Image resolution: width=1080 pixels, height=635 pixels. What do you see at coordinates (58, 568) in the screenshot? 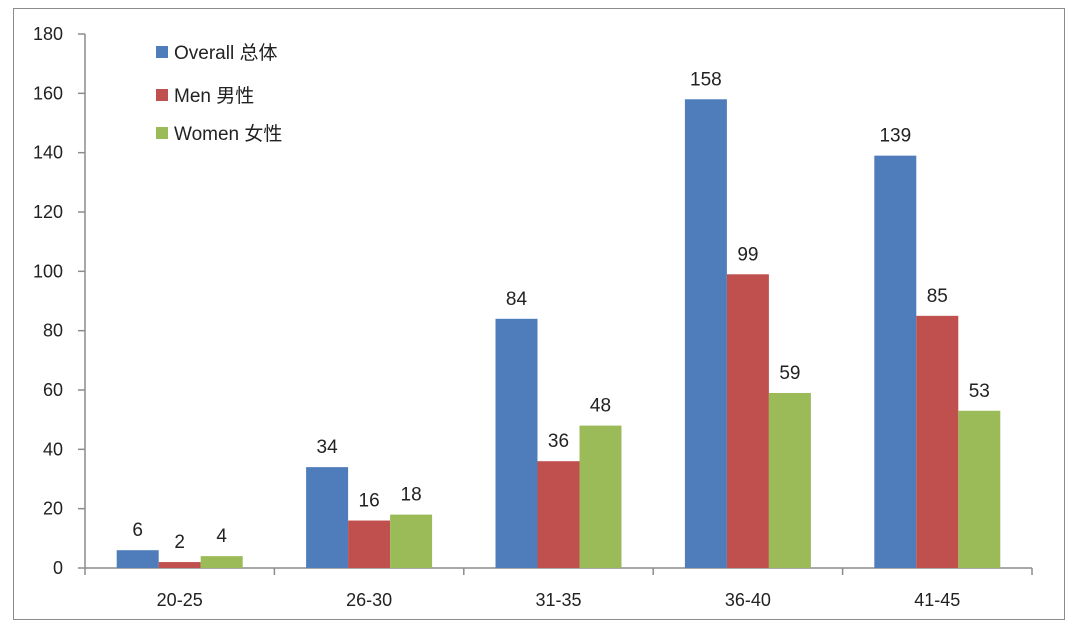
I see `y-tick-label: 0` at bounding box center [58, 568].